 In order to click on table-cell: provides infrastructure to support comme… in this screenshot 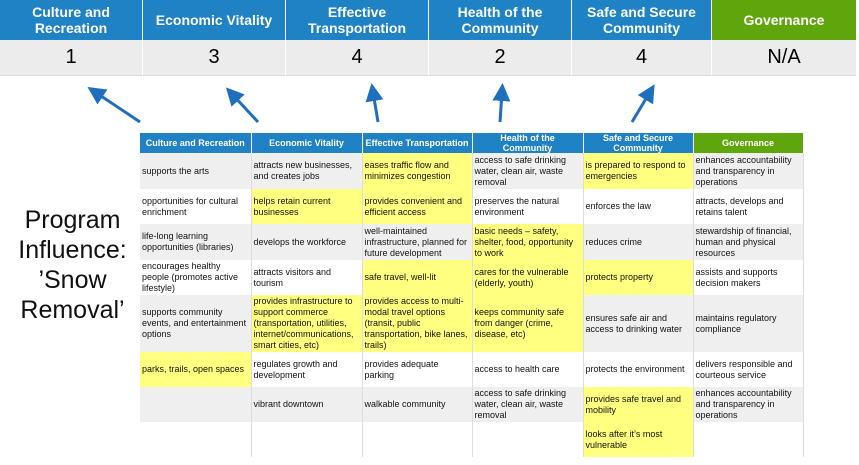, I will do `click(307, 323)`.